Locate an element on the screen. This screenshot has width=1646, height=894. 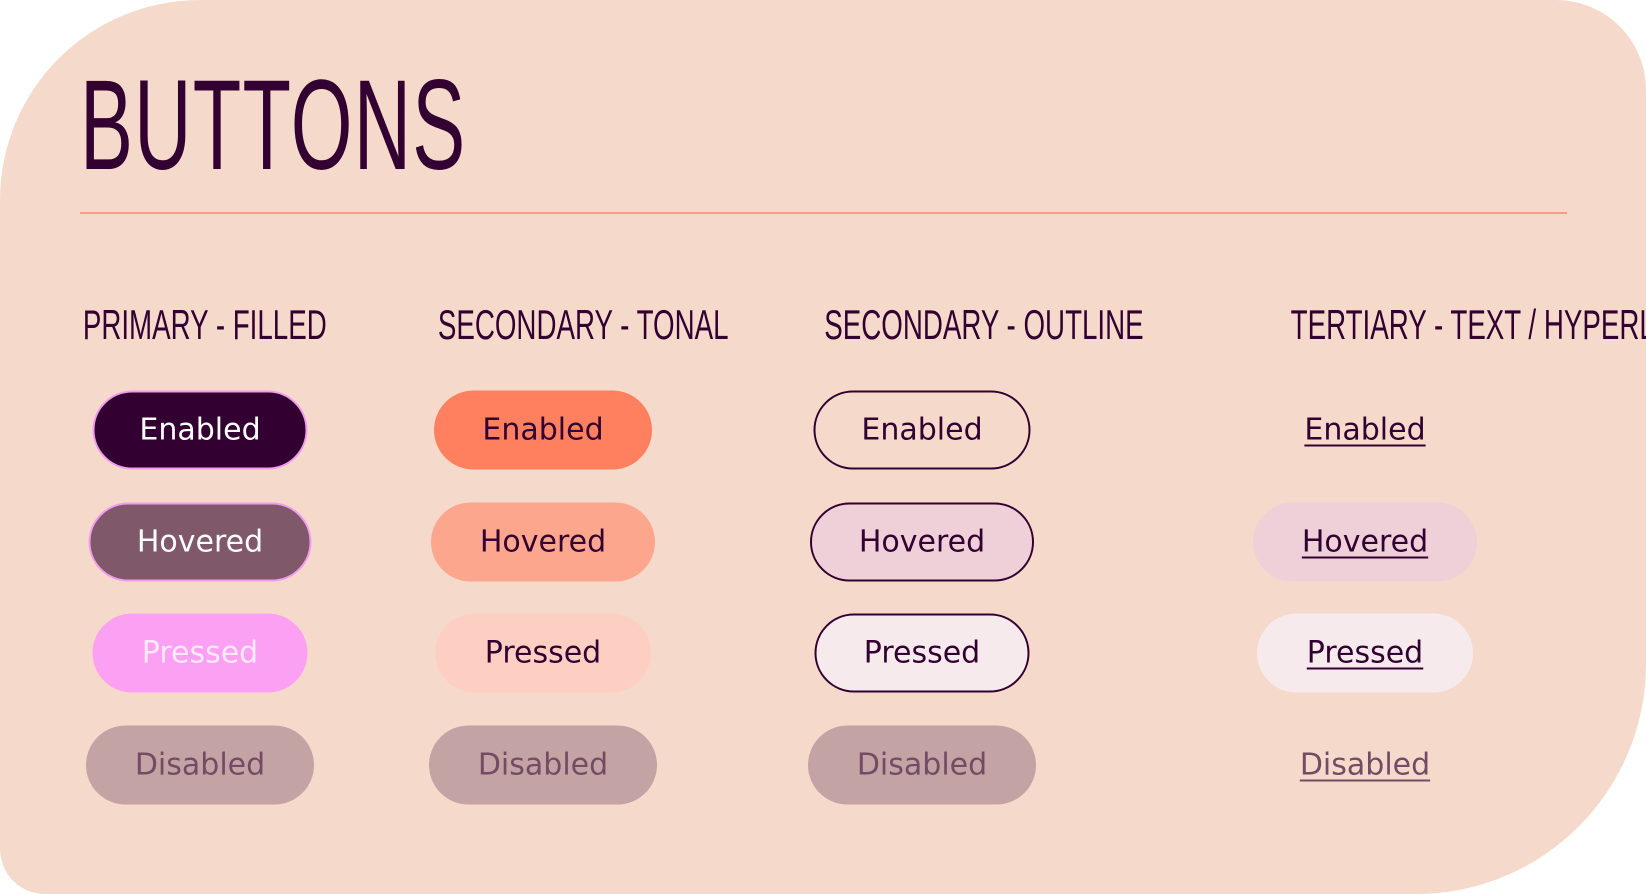
outline-disabled-button: Disabled is located at coordinates (922, 765).